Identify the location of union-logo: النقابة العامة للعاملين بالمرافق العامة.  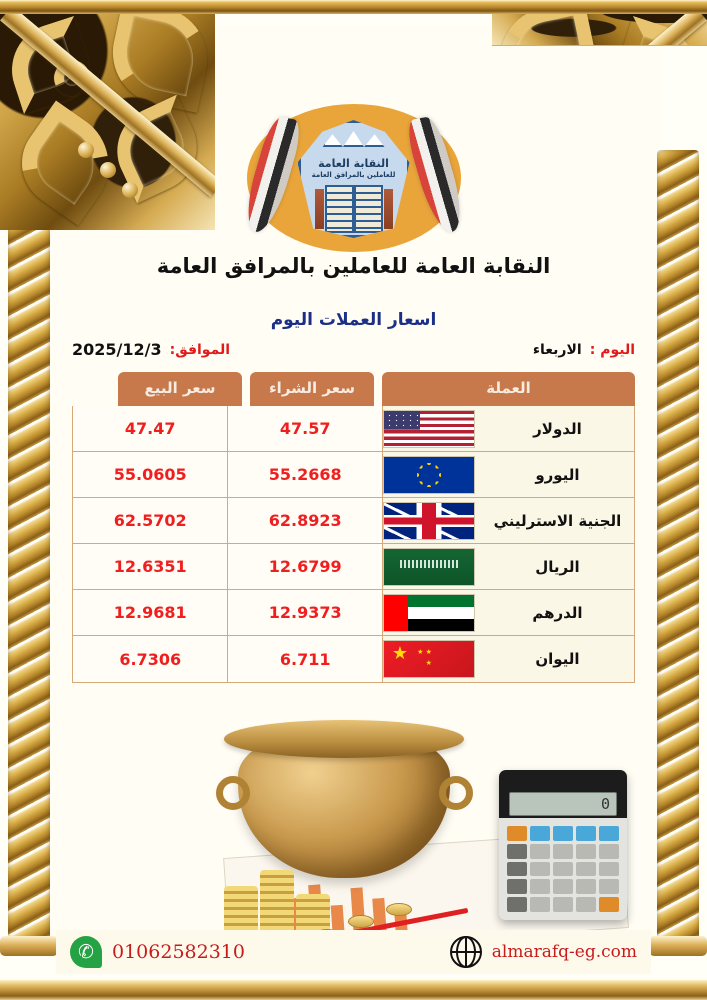
(353, 178).